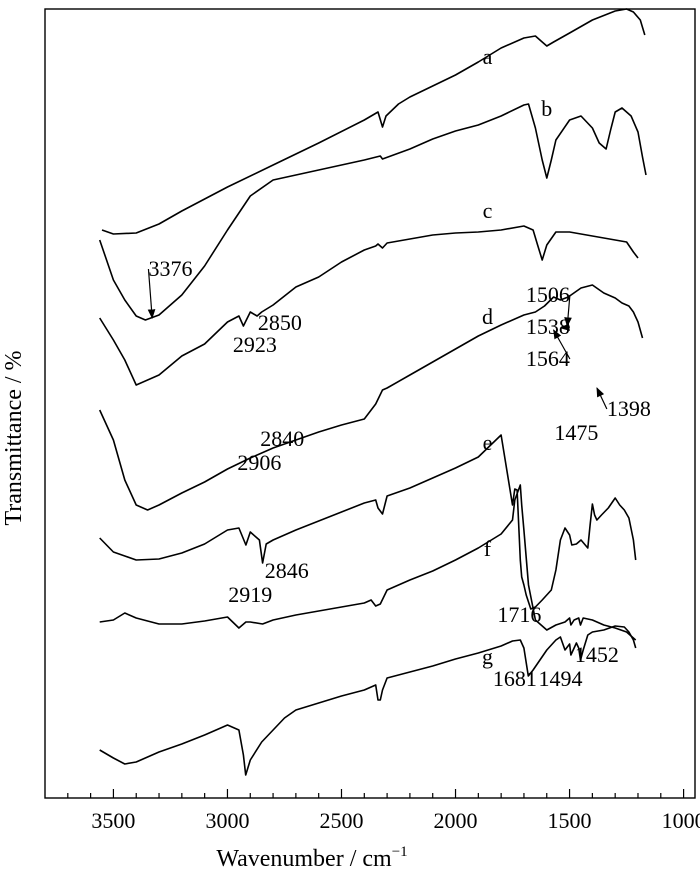 This screenshot has width=700, height=877. What do you see at coordinates (570, 820) in the screenshot?
I see `x-tick-label: 1500` at bounding box center [570, 820].